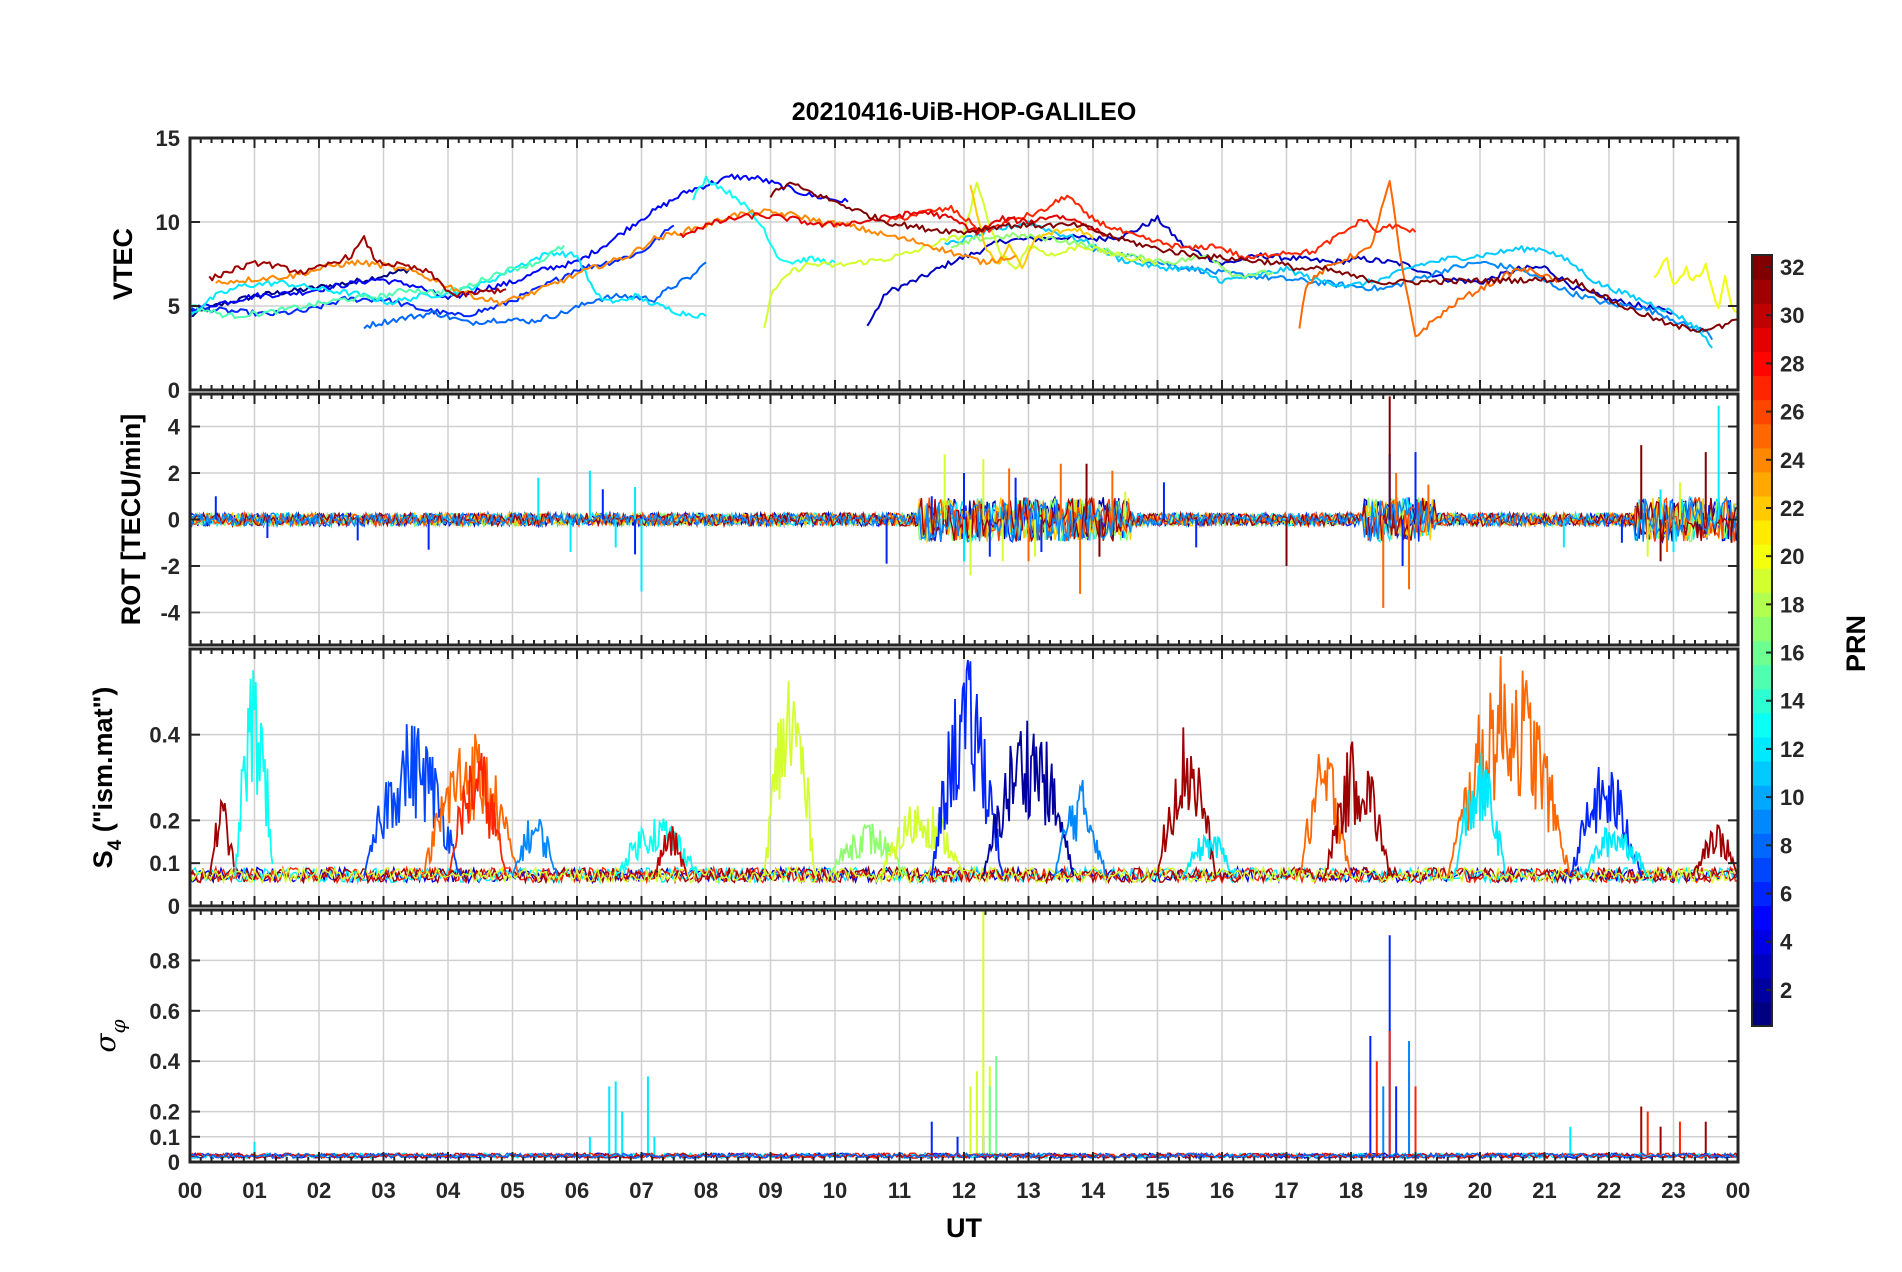 This screenshot has width=1902, height=1272. I want to click on colorbar-tick-label: 32, so click(1792, 267).